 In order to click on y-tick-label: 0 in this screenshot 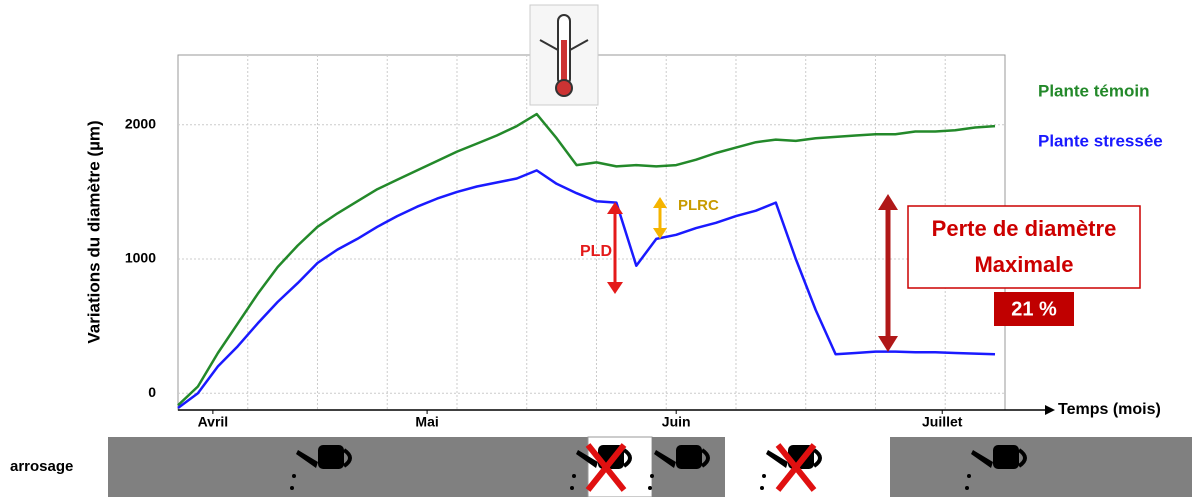, I will do `click(152, 392)`.